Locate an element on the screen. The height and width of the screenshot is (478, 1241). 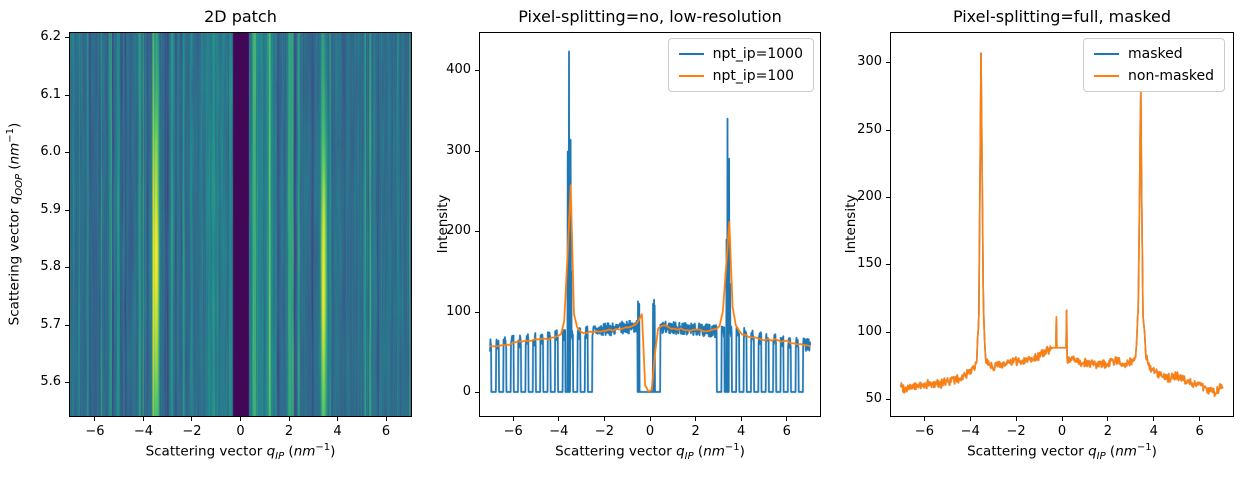
y-tick-label: 5.8 is located at coordinates (50, 267).